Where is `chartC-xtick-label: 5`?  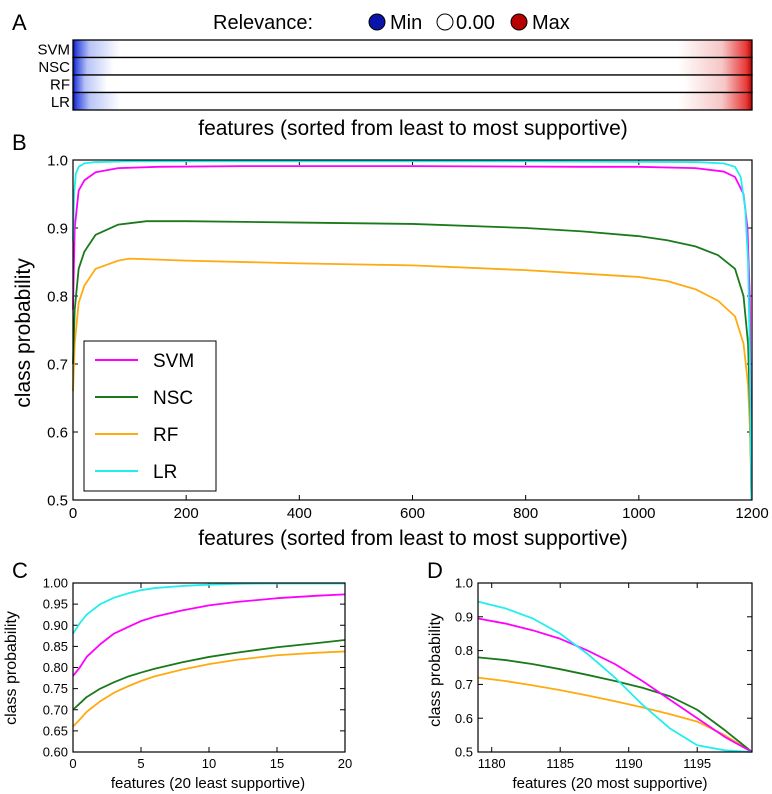 chartC-xtick-label: 5 is located at coordinates (140, 763).